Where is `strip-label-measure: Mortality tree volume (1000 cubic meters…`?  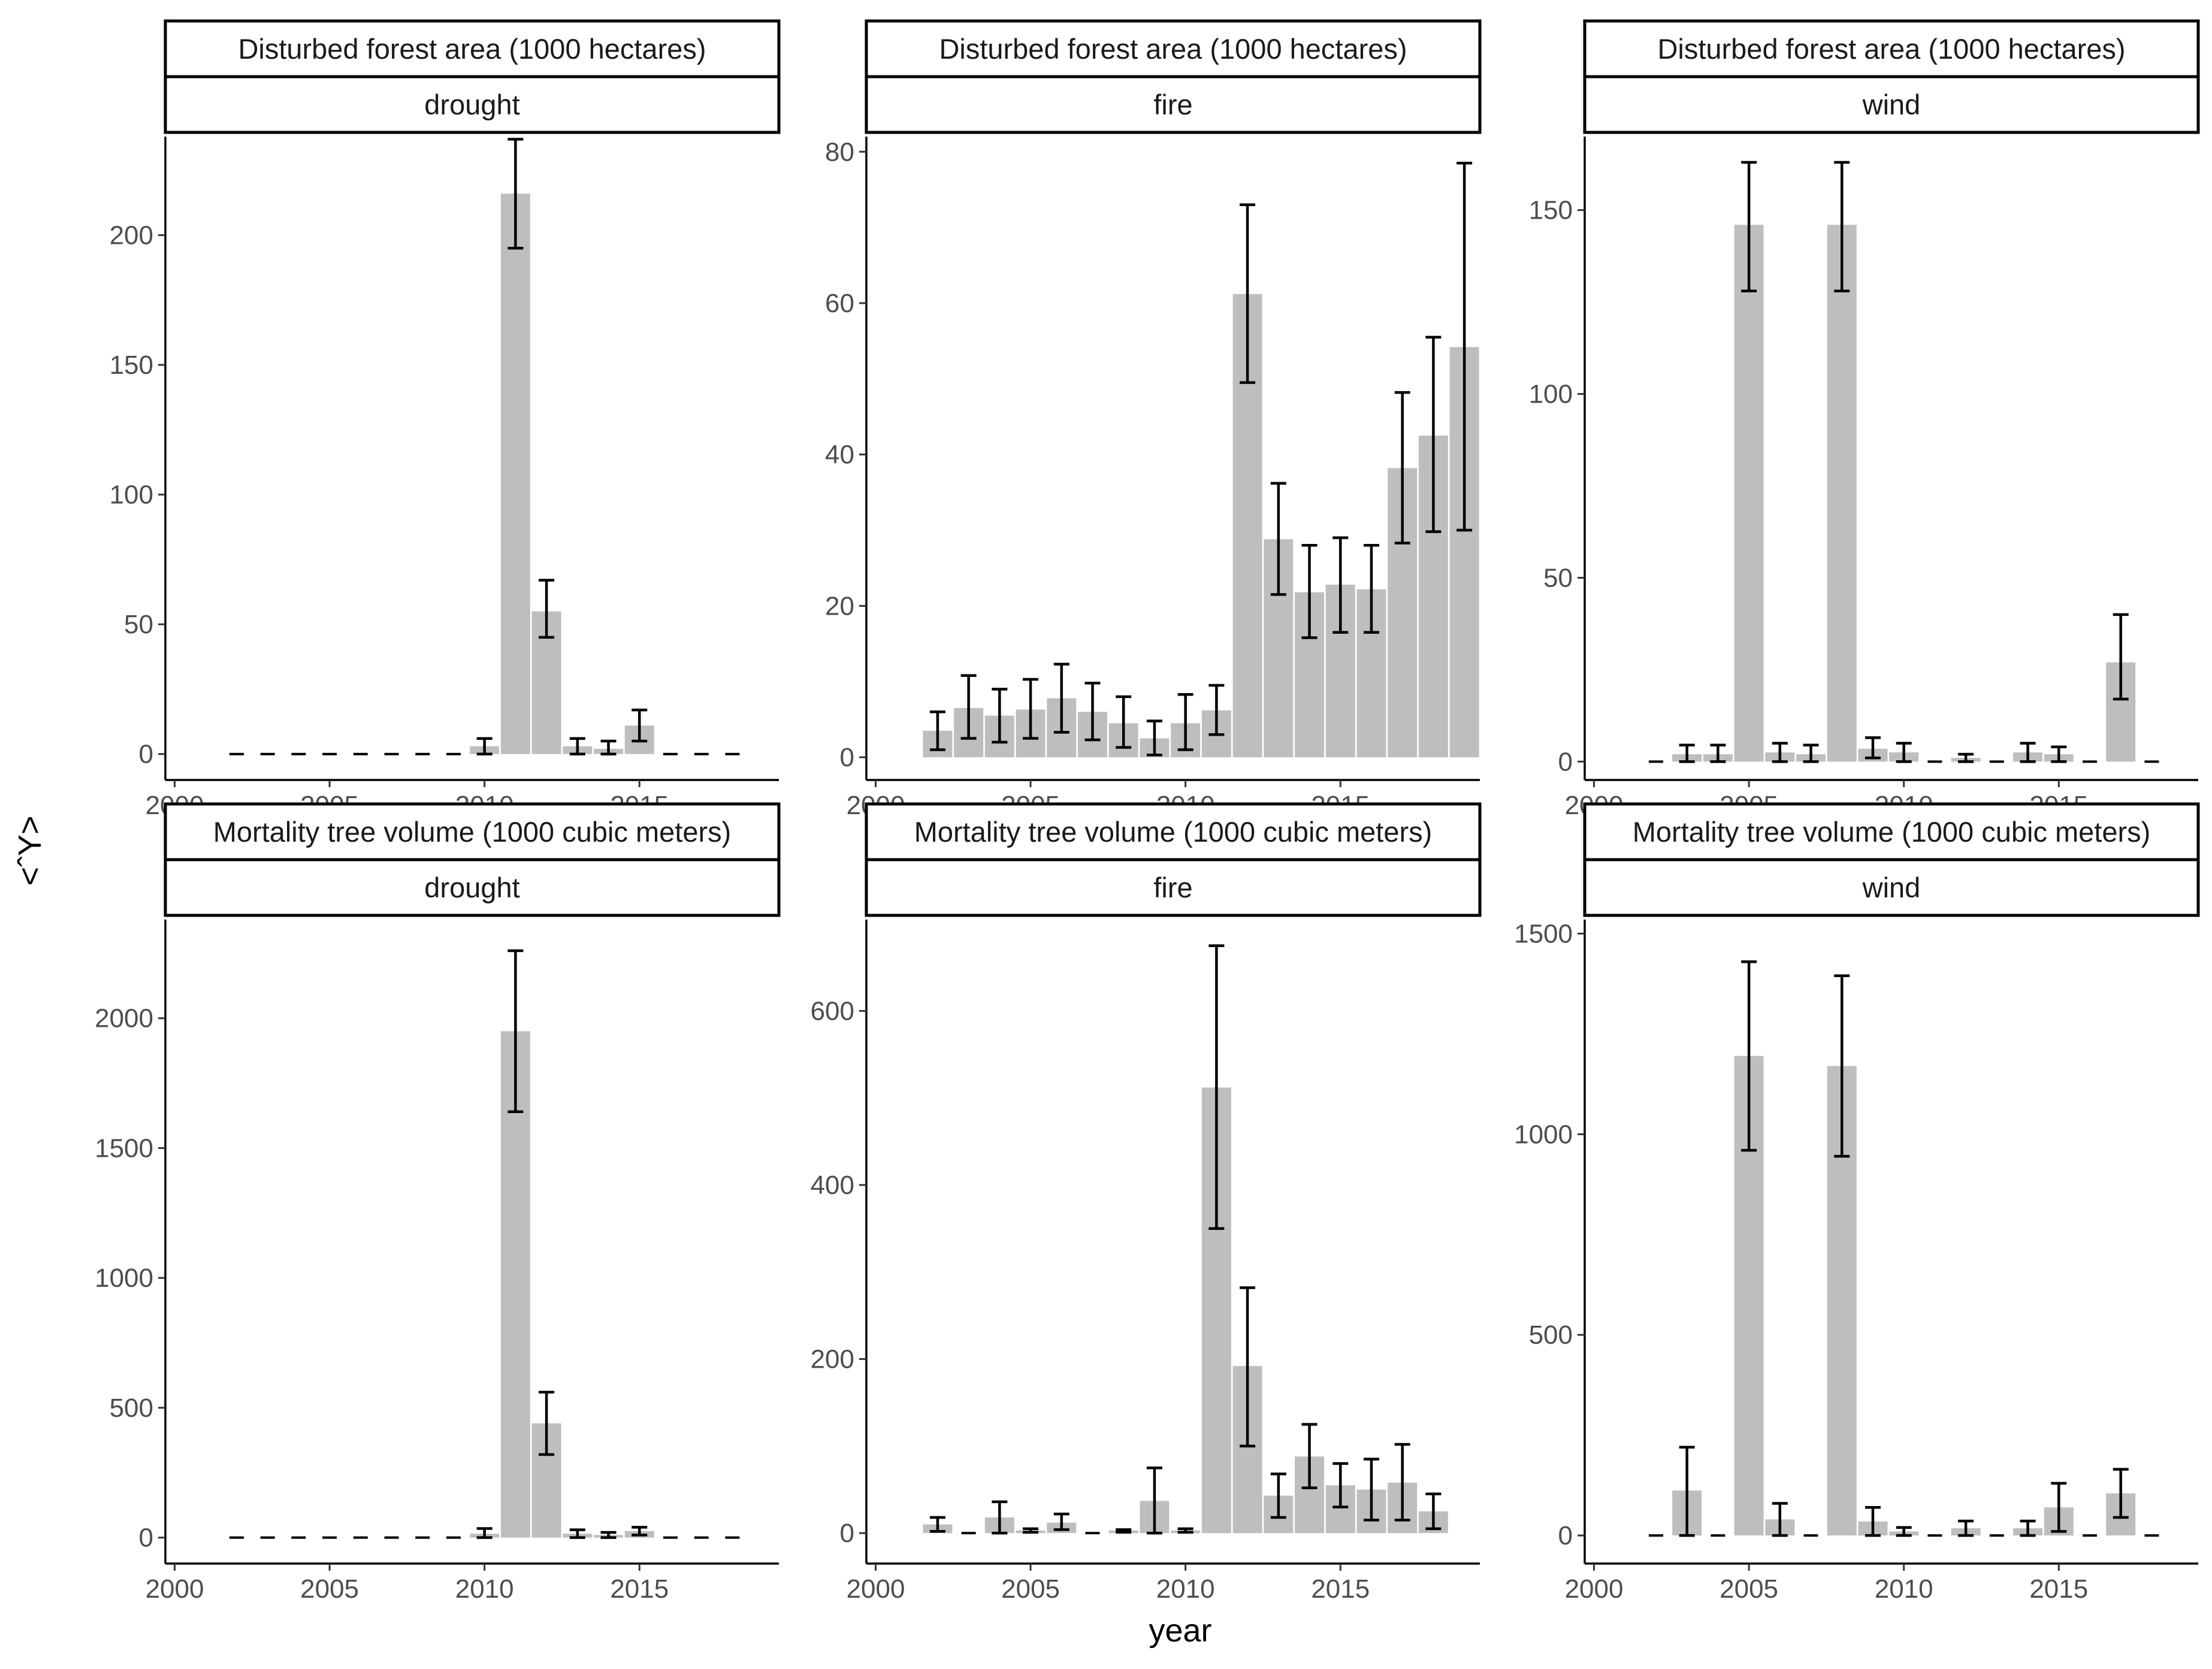 strip-label-measure: Mortality tree volume (1000 cubic meters… is located at coordinates (1892, 832).